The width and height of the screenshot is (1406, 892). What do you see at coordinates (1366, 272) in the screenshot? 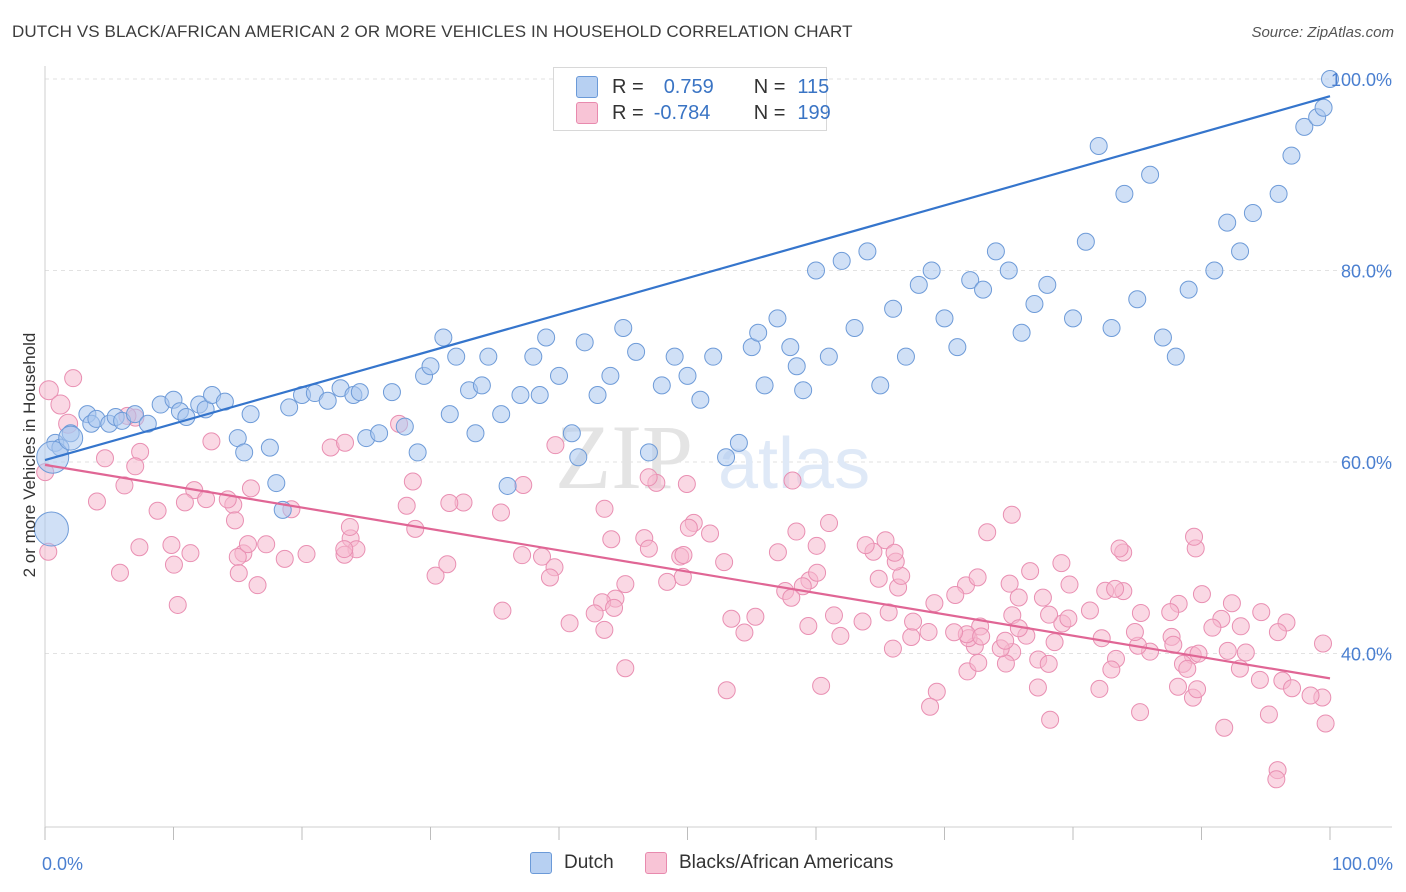
I see `y-tick-label: 80.0%` at bounding box center [1366, 272].